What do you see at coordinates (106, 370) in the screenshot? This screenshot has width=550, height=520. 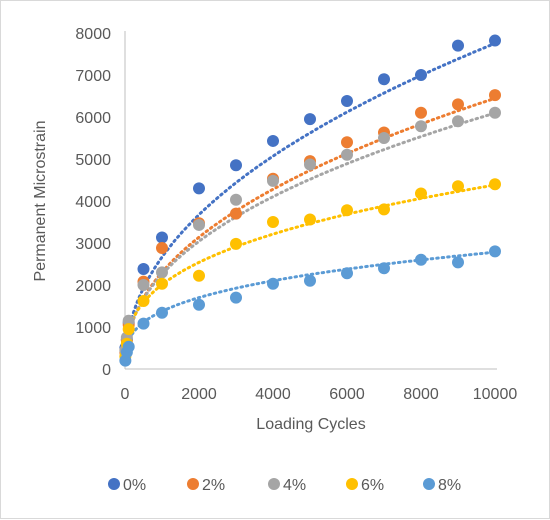 I see `y-tick-label: 0` at bounding box center [106, 370].